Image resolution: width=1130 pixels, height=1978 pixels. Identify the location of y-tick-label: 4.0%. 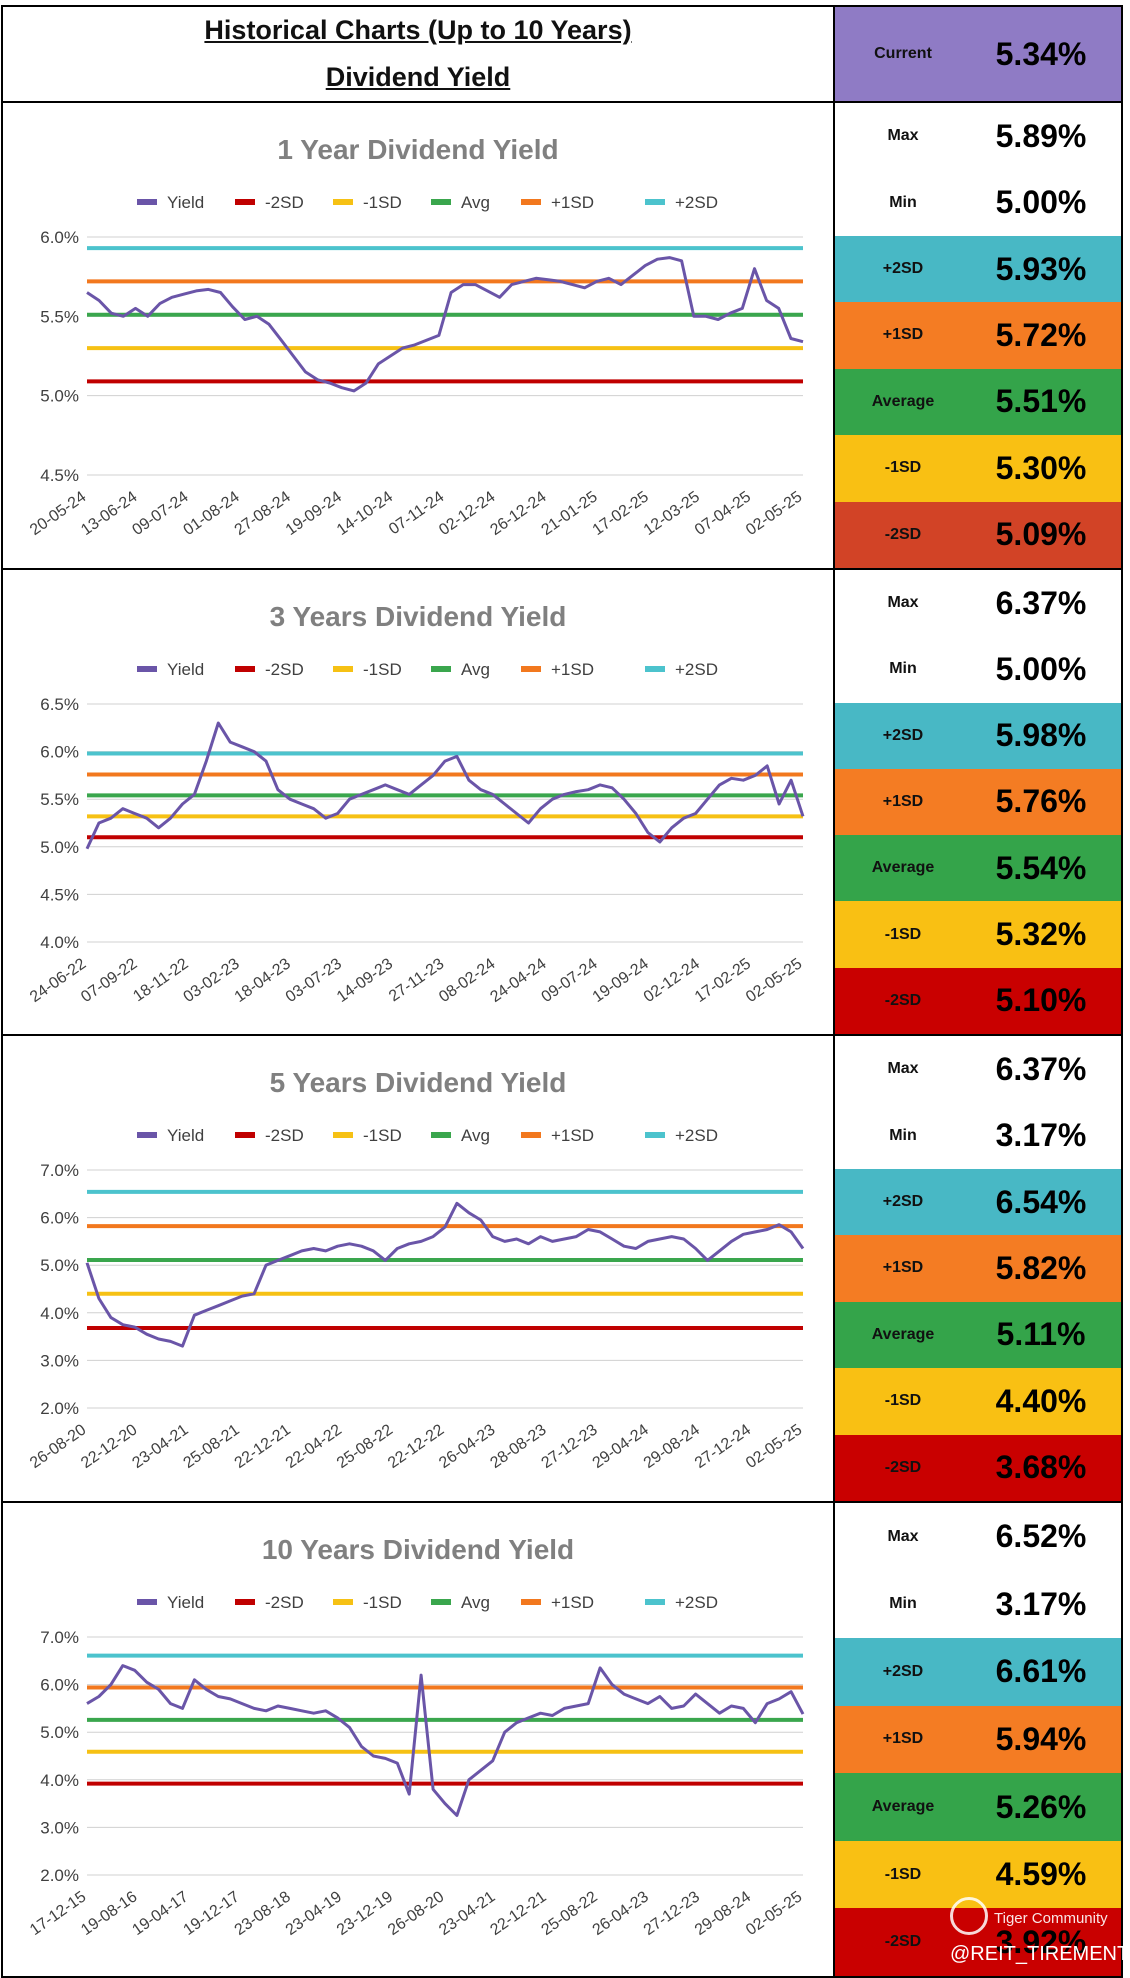
(59, 1313).